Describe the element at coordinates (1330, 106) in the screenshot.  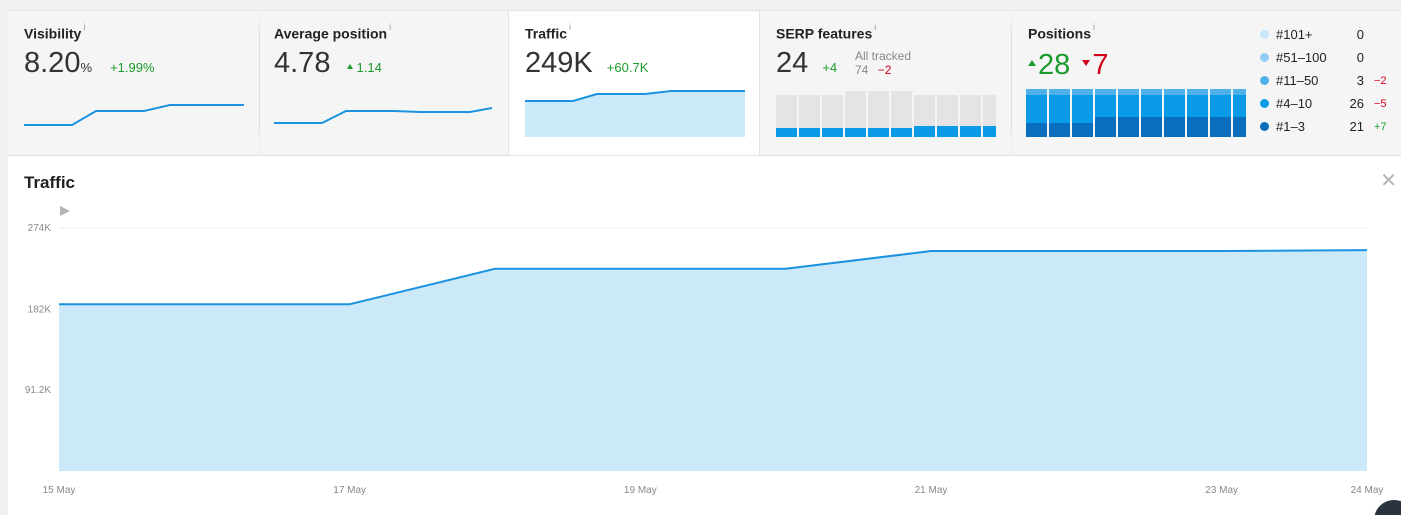
I see `legend-item: #4–10 26 −5` at that location.